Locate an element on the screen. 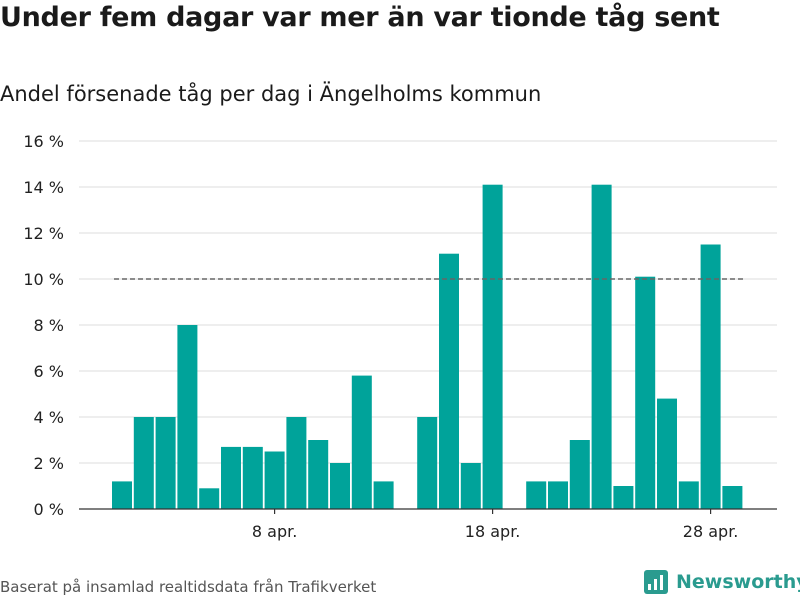 Image resolution: width=800 pixels, height=600 pixels. newsworthy-logo: Newsworthy is located at coordinates (722, 582).